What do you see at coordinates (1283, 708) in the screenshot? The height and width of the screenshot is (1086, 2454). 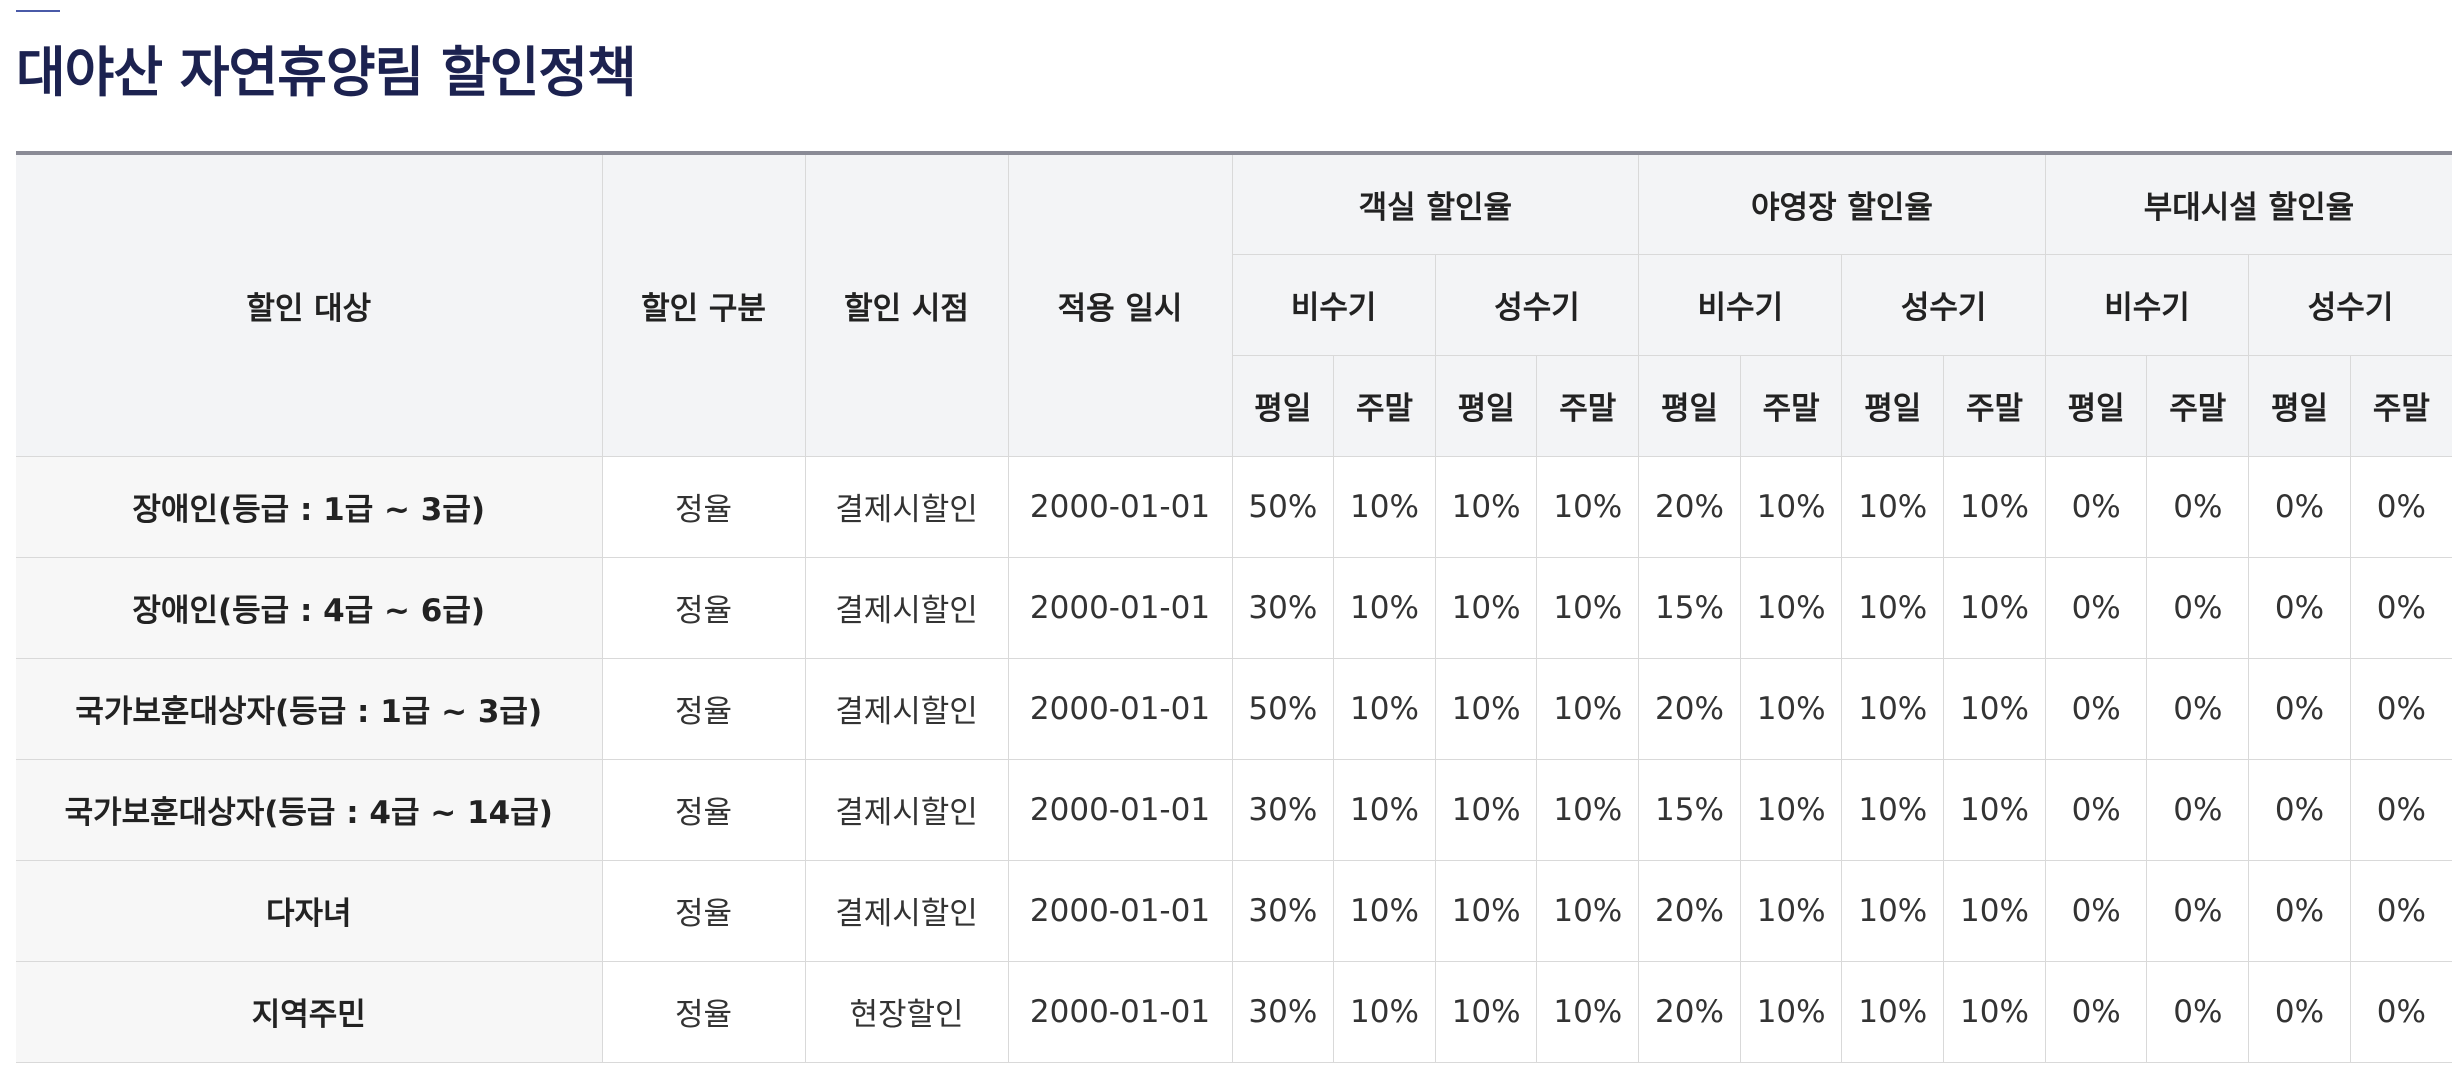 I see `cell-rate: 50%` at bounding box center [1283, 708].